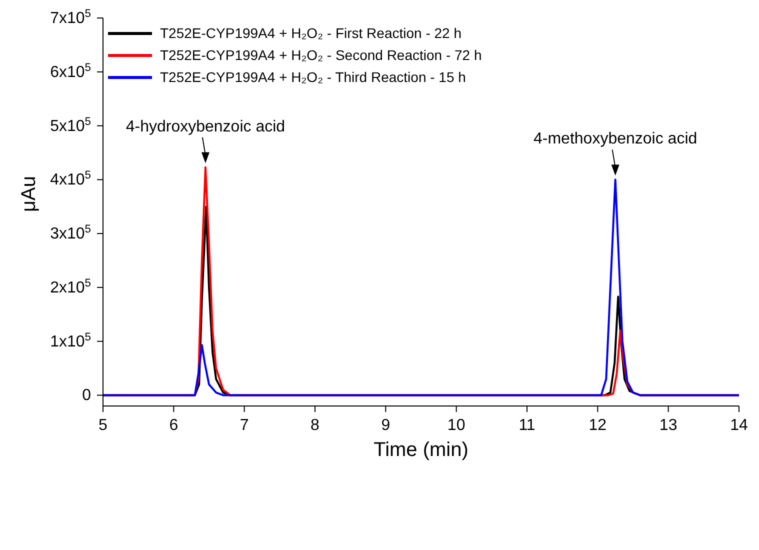 Image resolution: width=759 pixels, height=550 pixels. What do you see at coordinates (70, 340) in the screenshot?
I see `y-tick-label: 1x10$^{5}$` at bounding box center [70, 340].